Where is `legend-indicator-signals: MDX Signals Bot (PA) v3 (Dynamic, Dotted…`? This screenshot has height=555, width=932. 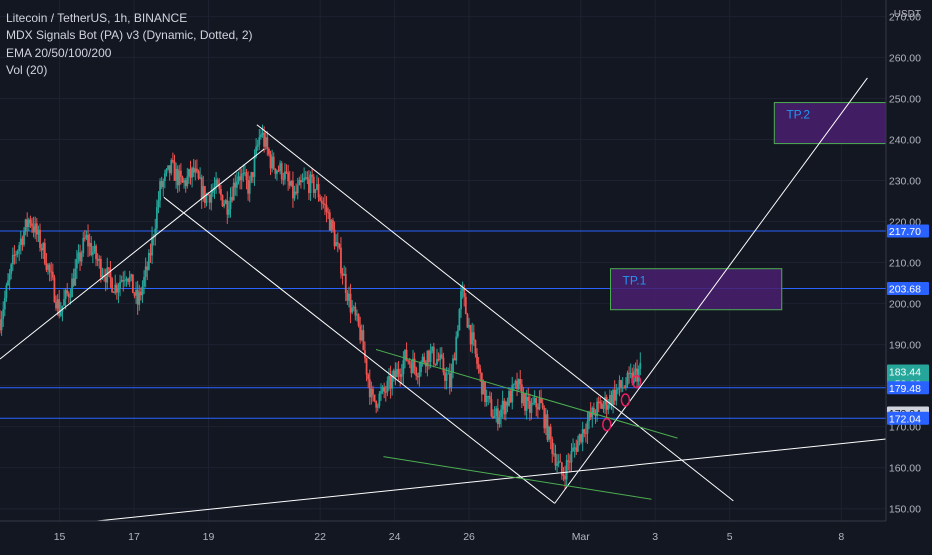 legend-indicator-signals: MDX Signals Bot (PA) v3 (Dynamic, Dotted… is located at coordinates (129, 35).